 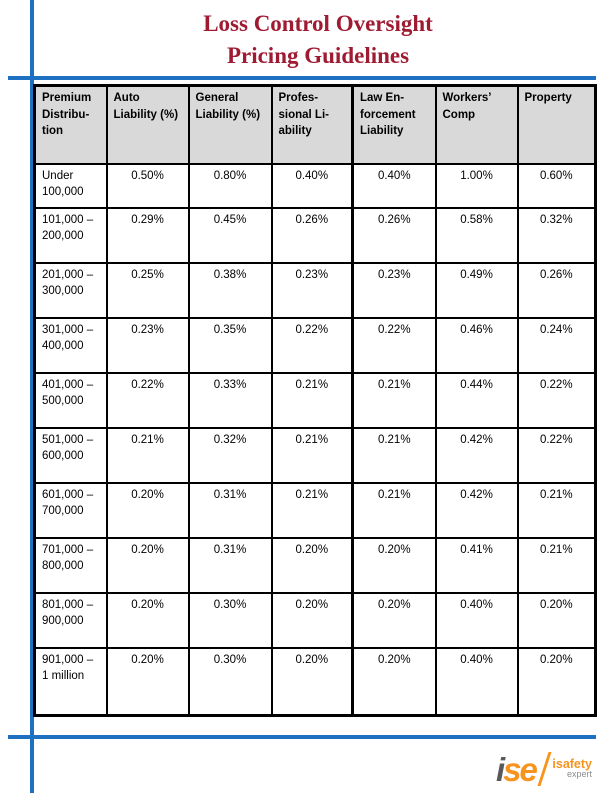 What do you see at coordinates (476, 290) in the screenshot?
I see `rate-cell: 0.49%` at bounding box center [476, 290].